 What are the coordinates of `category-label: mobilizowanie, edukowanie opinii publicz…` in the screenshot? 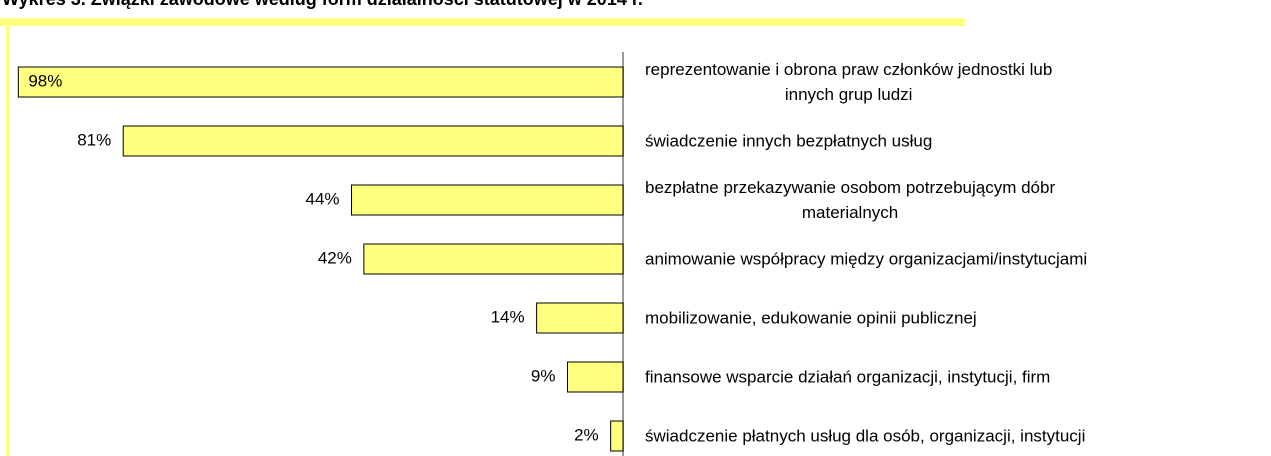 It's located at (811, 318).